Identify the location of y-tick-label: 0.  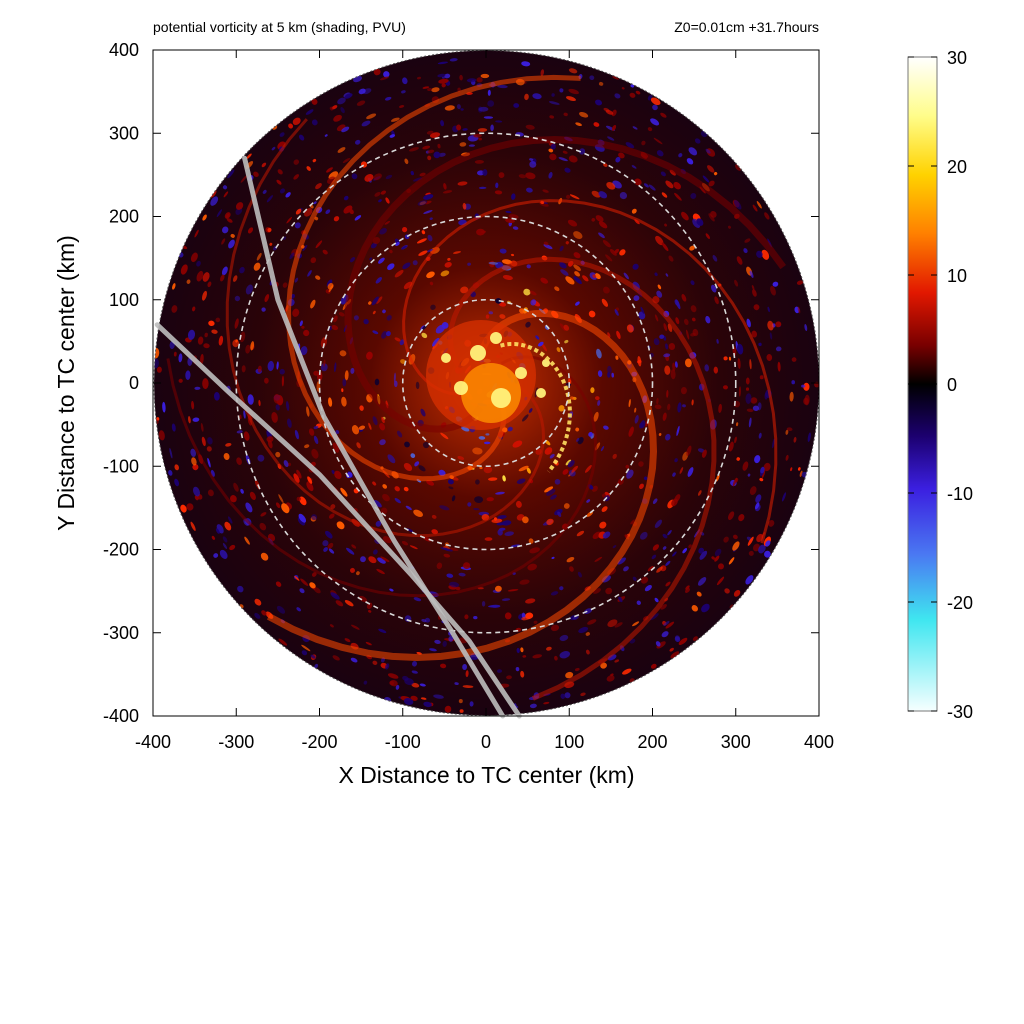
(134, 383).